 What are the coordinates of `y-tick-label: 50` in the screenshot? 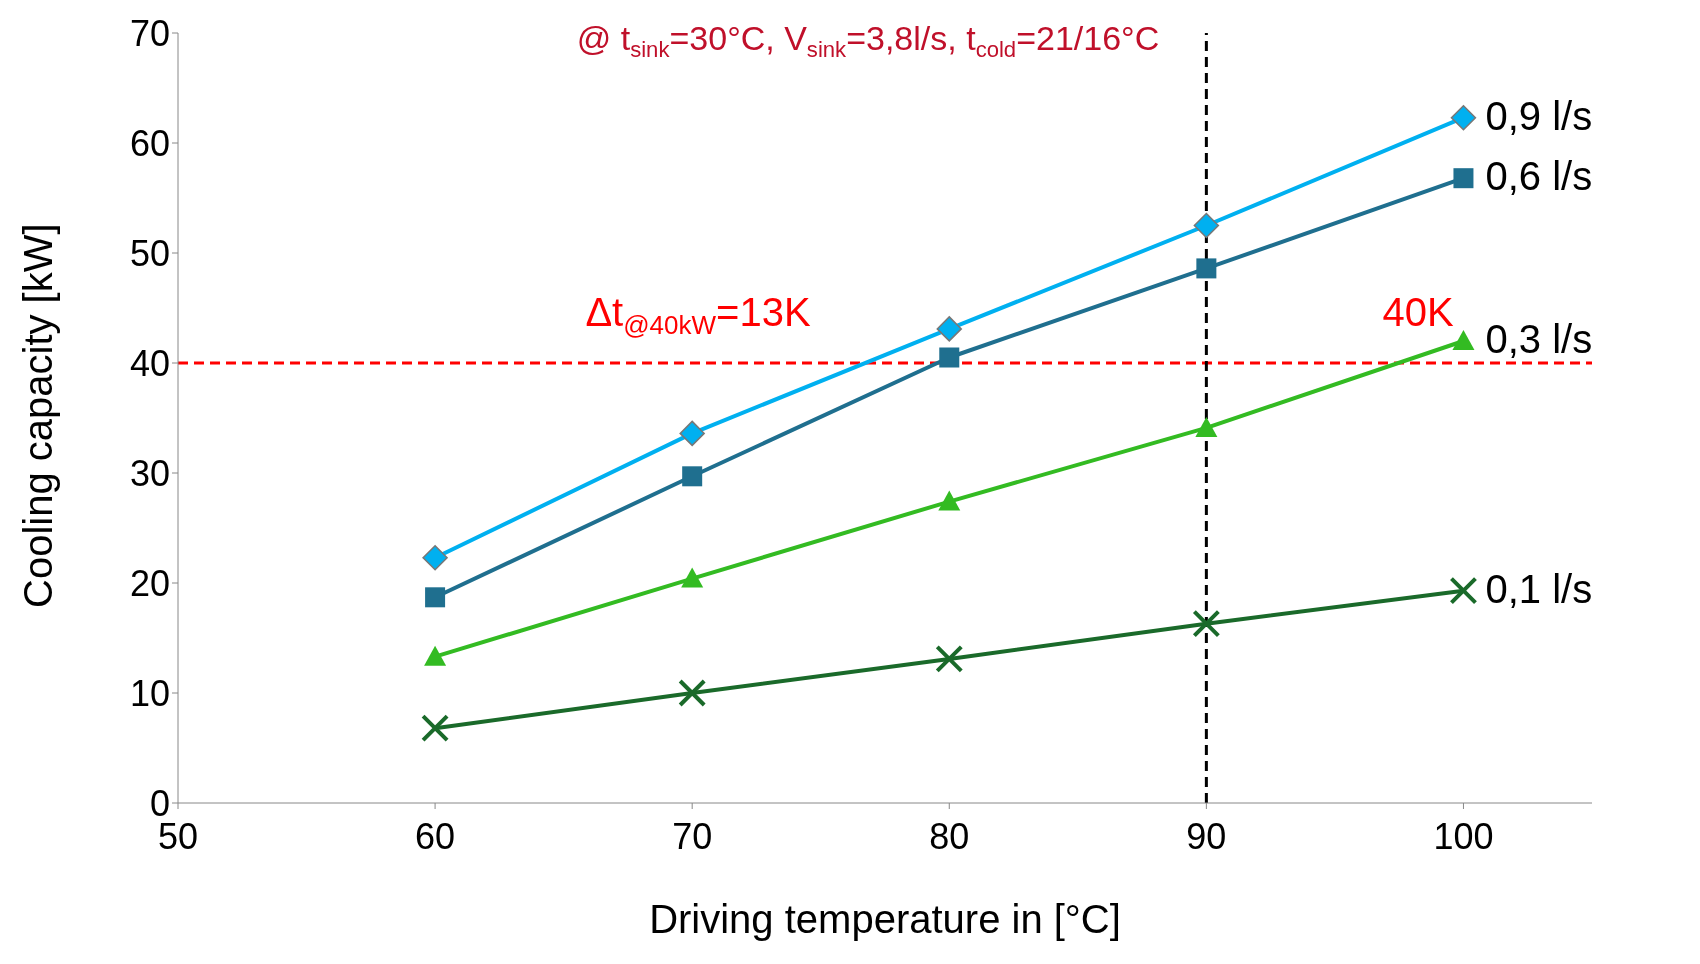 It's located at (149, 253).